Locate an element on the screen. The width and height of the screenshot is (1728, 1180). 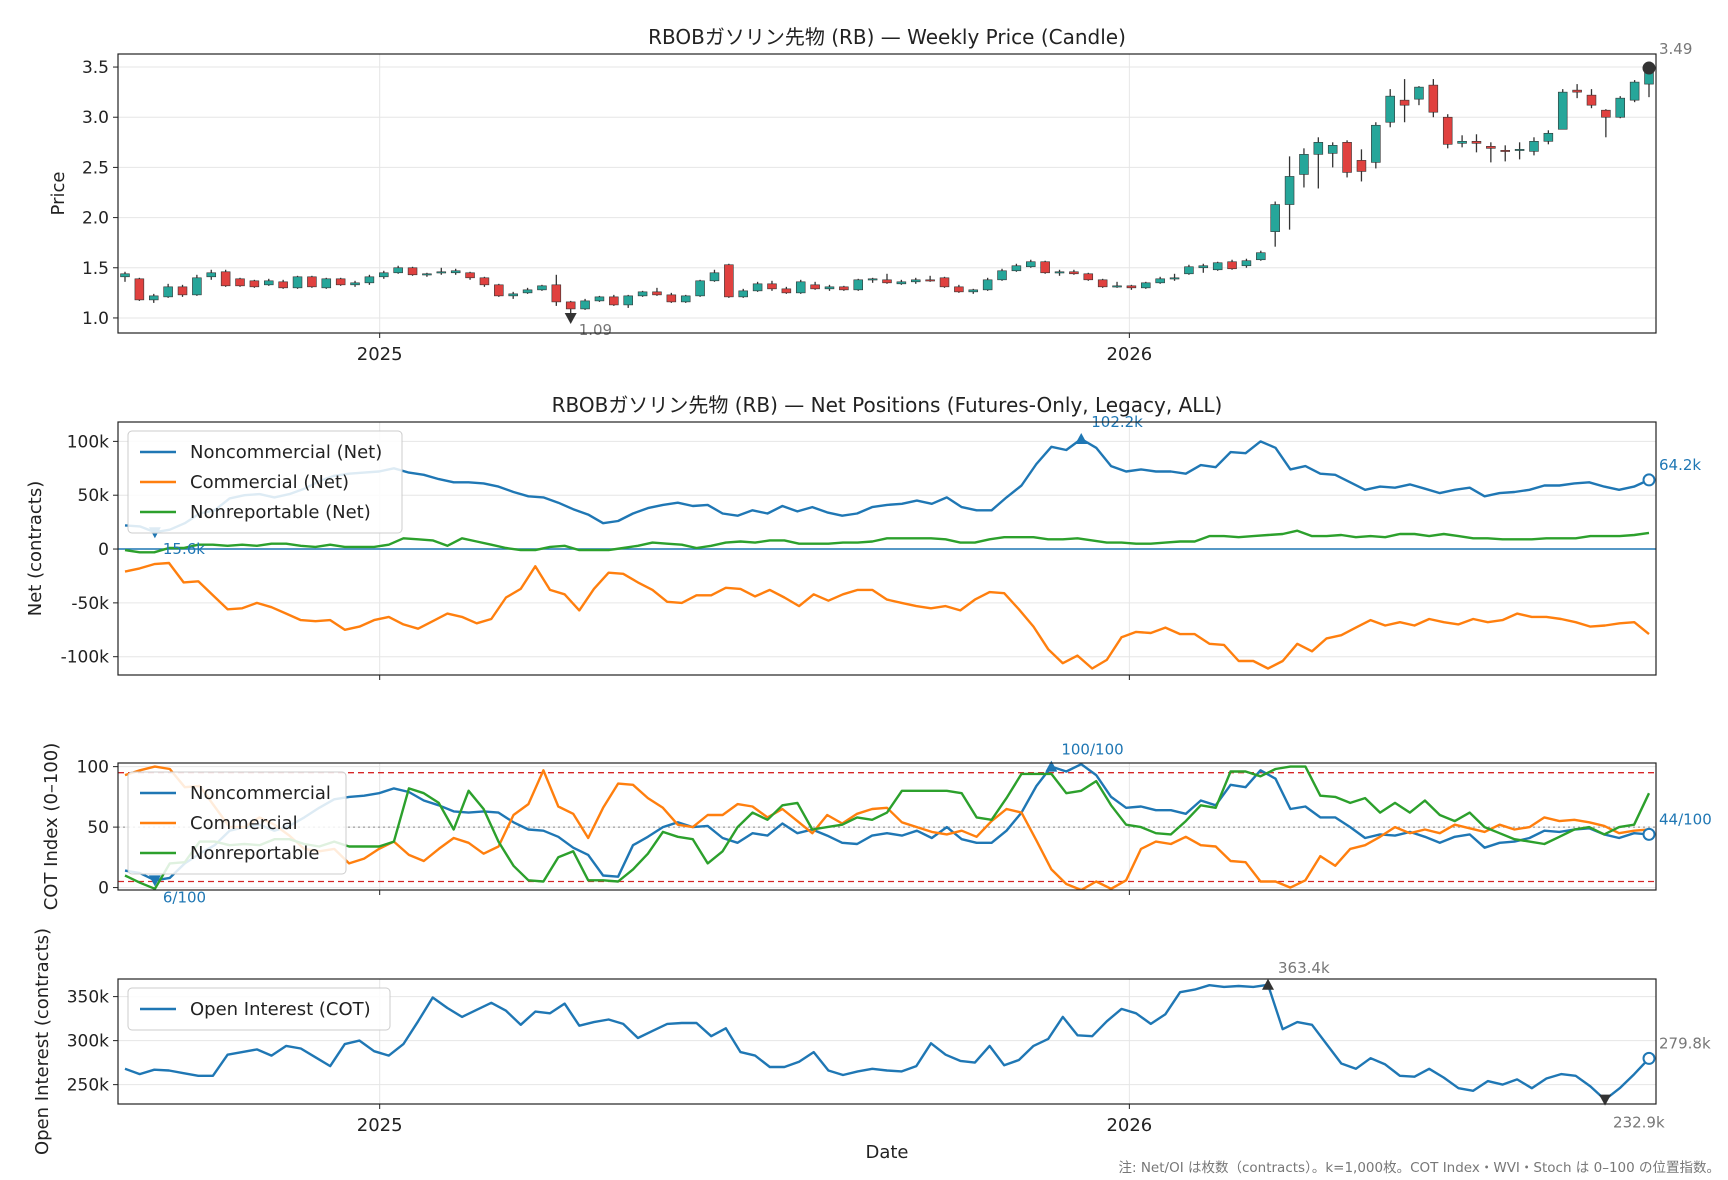
price-ytick-label: 3.0 is located at coordinates (95, 118).